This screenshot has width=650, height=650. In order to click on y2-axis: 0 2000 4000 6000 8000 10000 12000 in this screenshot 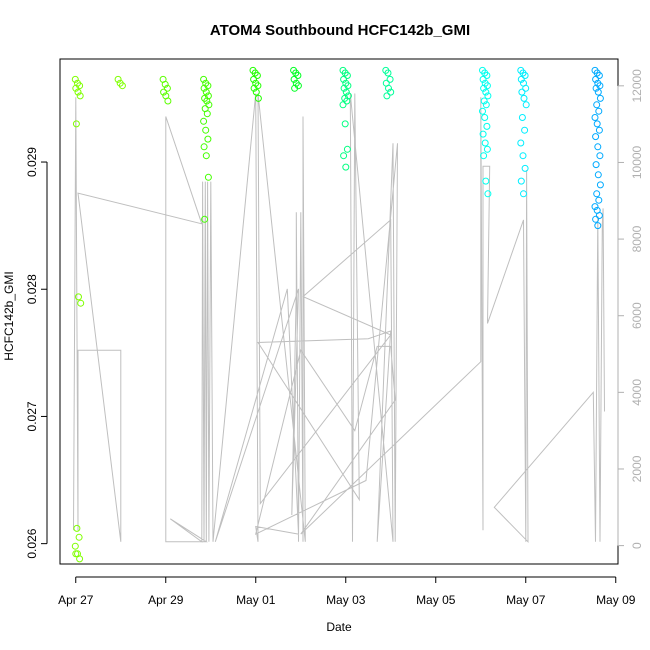, I will do `click(630, 309)`.